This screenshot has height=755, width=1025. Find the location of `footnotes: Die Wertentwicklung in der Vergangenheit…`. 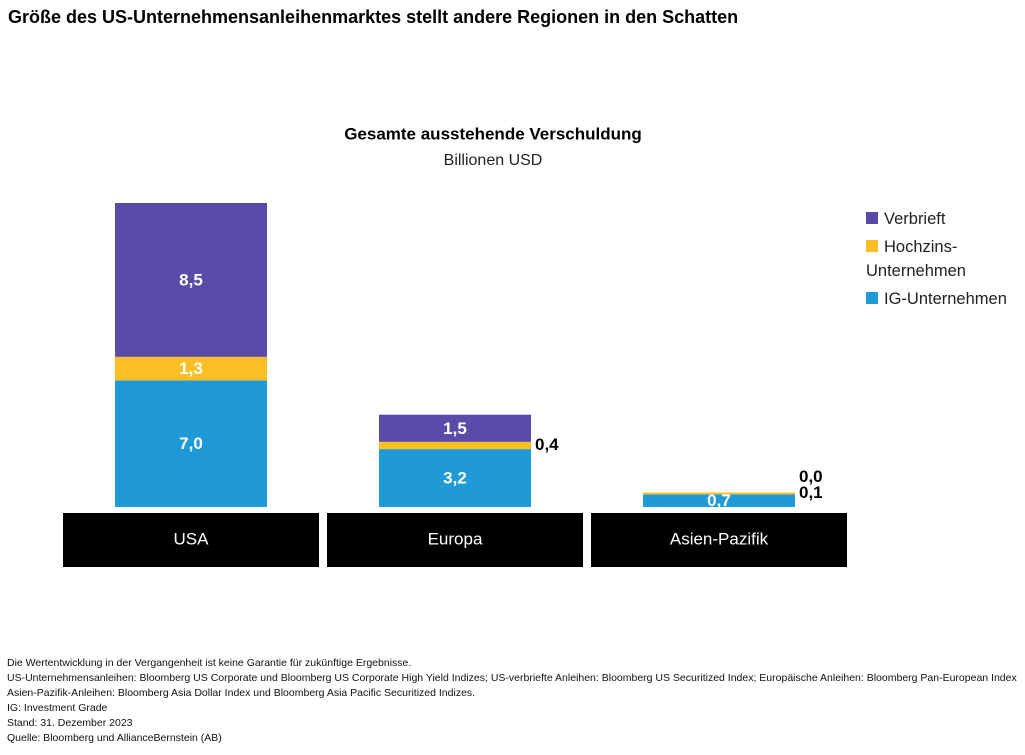

footnotes: Die Wertentwicklung in der Vergangenheit… is located at coordinates (512, 701).